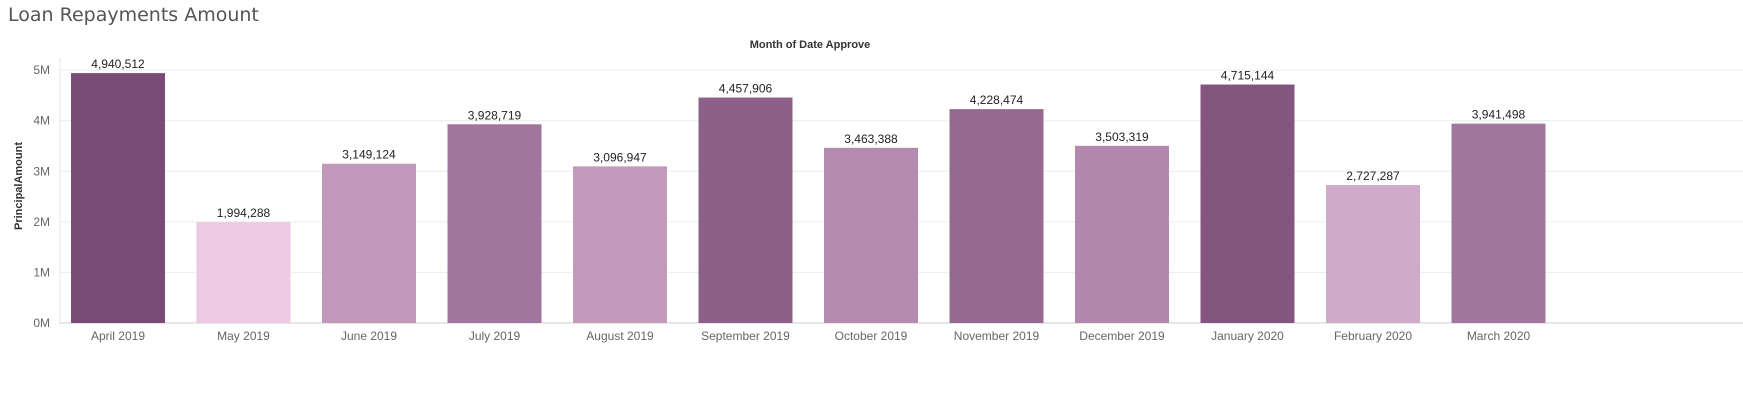 The image size is (1743, 415). I want to click on data-label: 3,463,388, so click(871, 139).